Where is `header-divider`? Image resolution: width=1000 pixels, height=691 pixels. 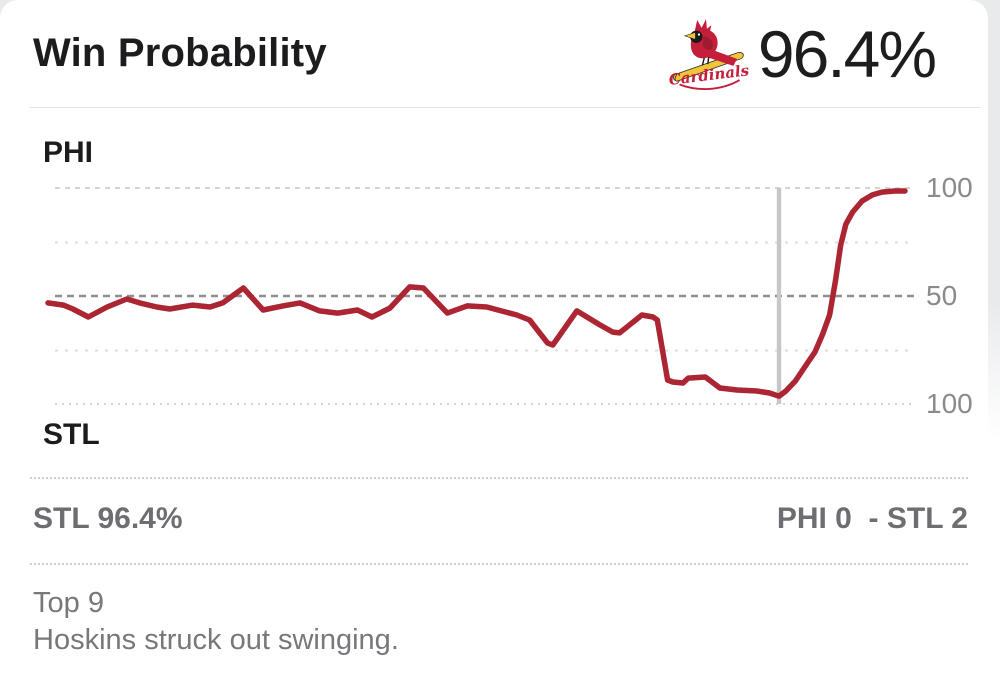 header-divider is located at coordinates (505, 107).